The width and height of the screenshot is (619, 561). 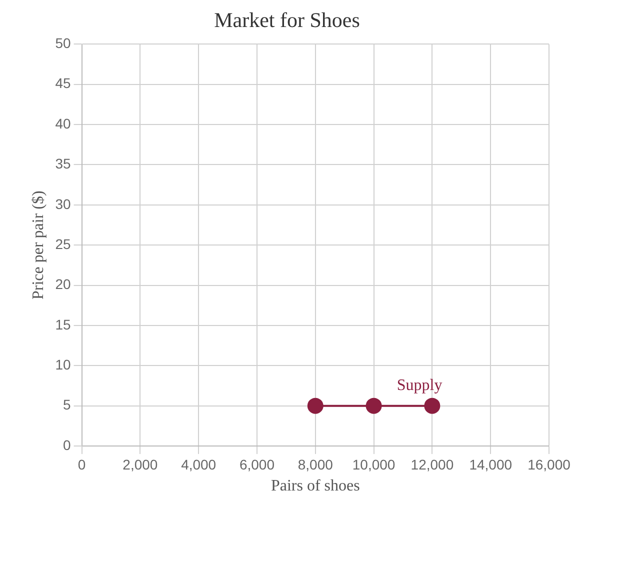 I want to click on y-tick-label: 20, so click(x=63, y=284).